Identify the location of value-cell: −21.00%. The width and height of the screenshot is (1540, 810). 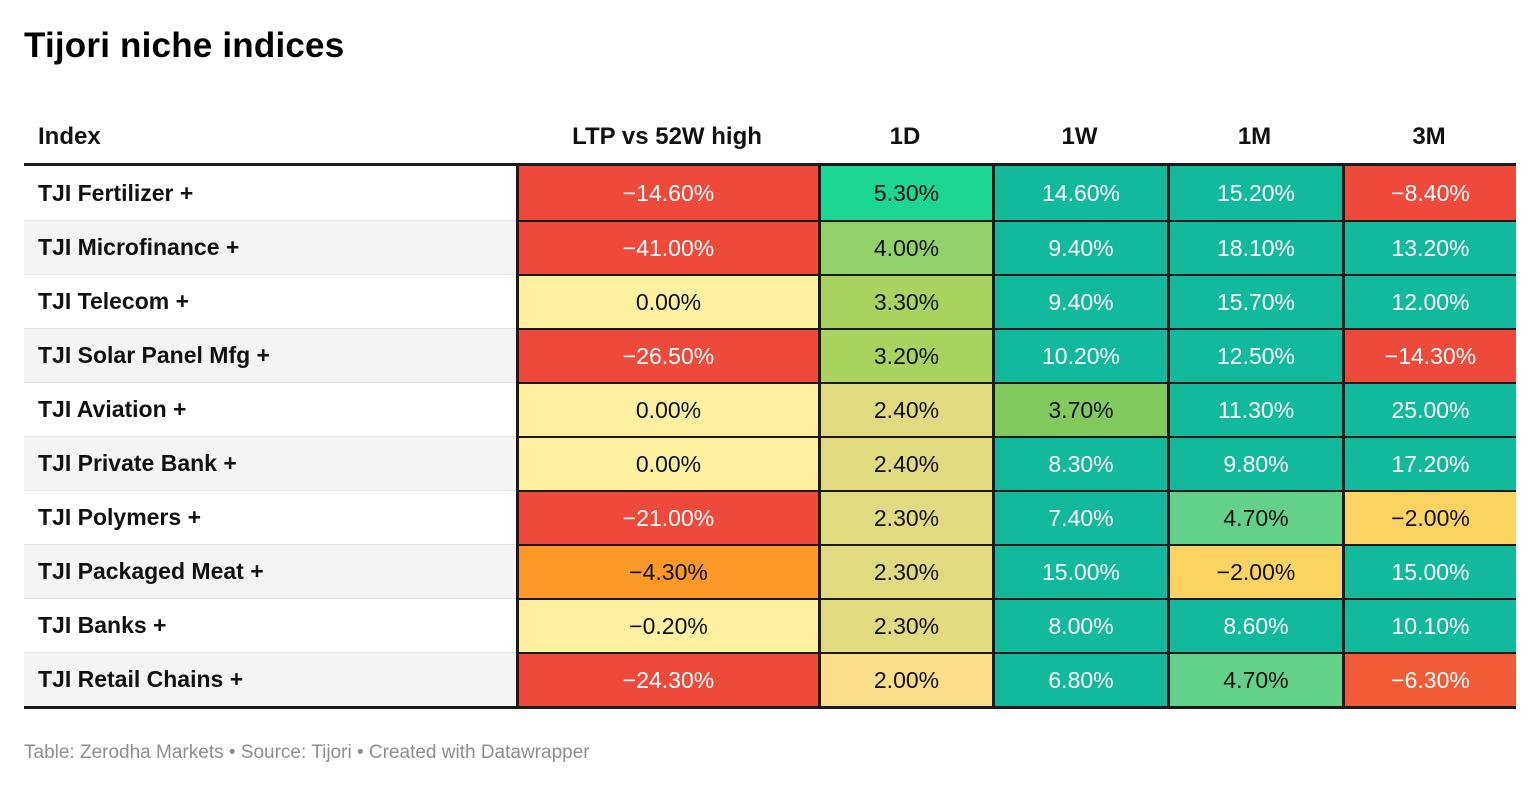
(667, 517).